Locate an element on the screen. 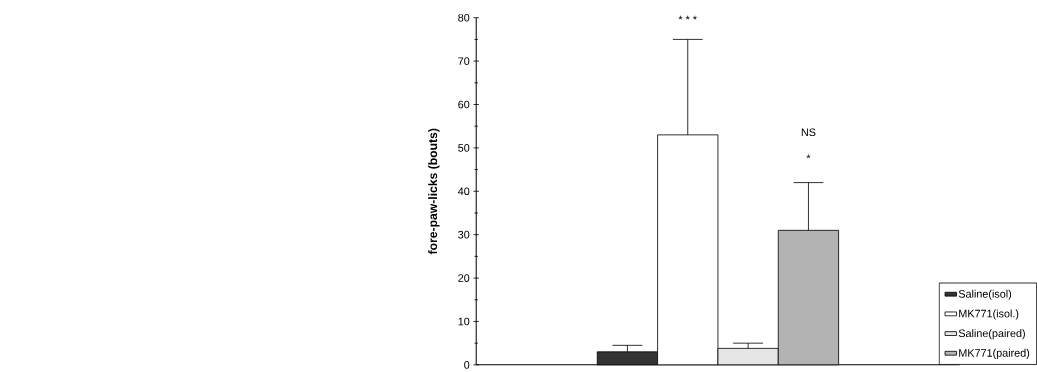  legend-label: Saline(paired) is located at coordinates (991, 334).